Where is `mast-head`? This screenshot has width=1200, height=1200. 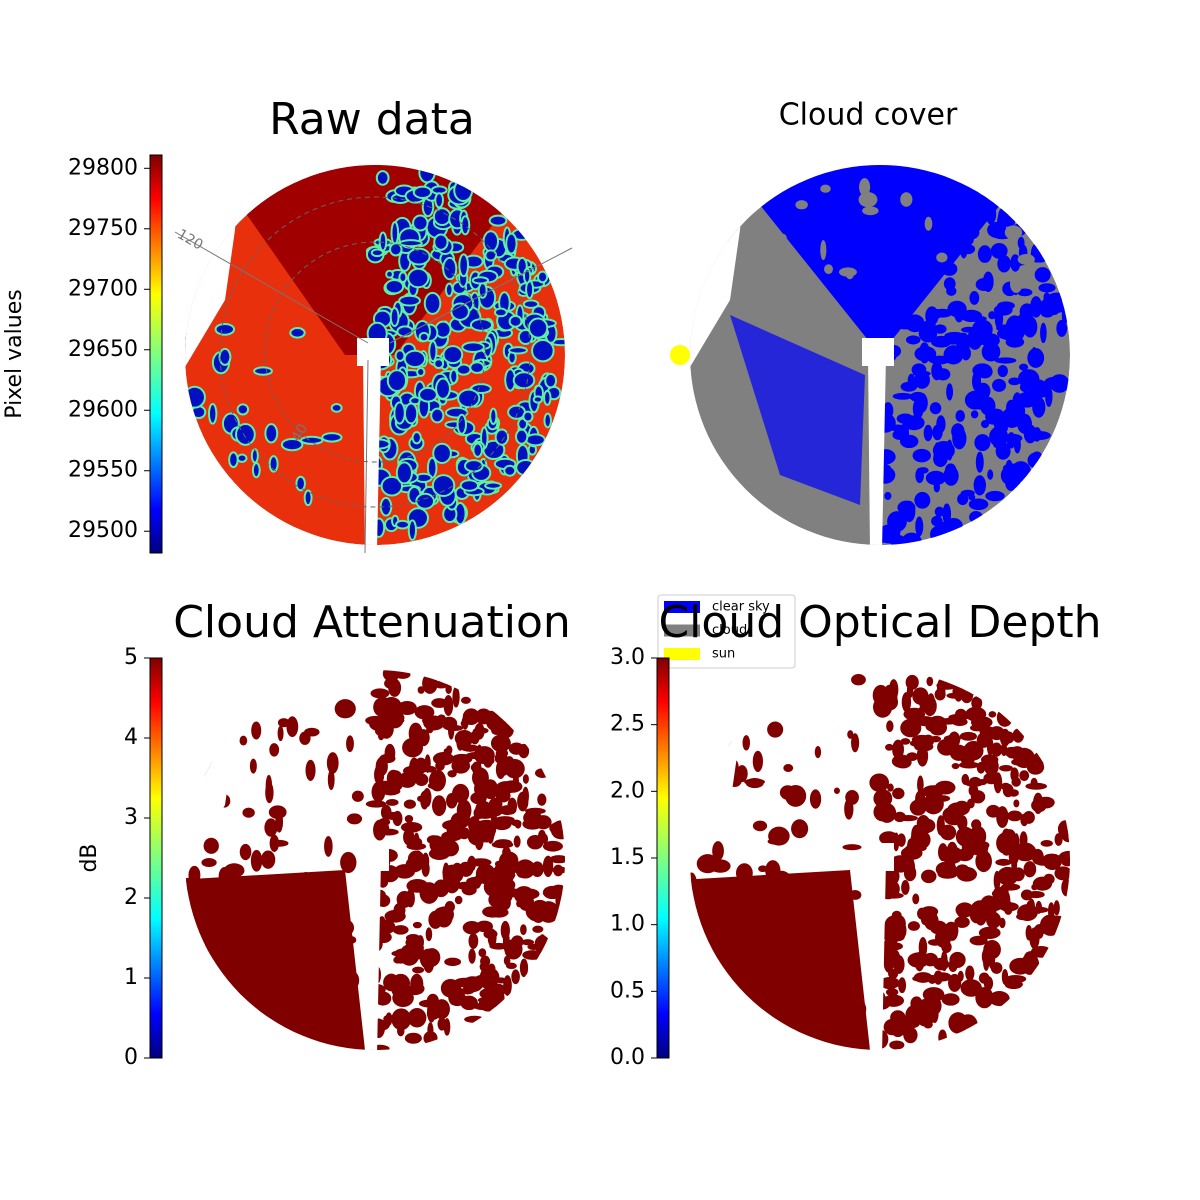 mast-head is located at coordinates (878, 857).